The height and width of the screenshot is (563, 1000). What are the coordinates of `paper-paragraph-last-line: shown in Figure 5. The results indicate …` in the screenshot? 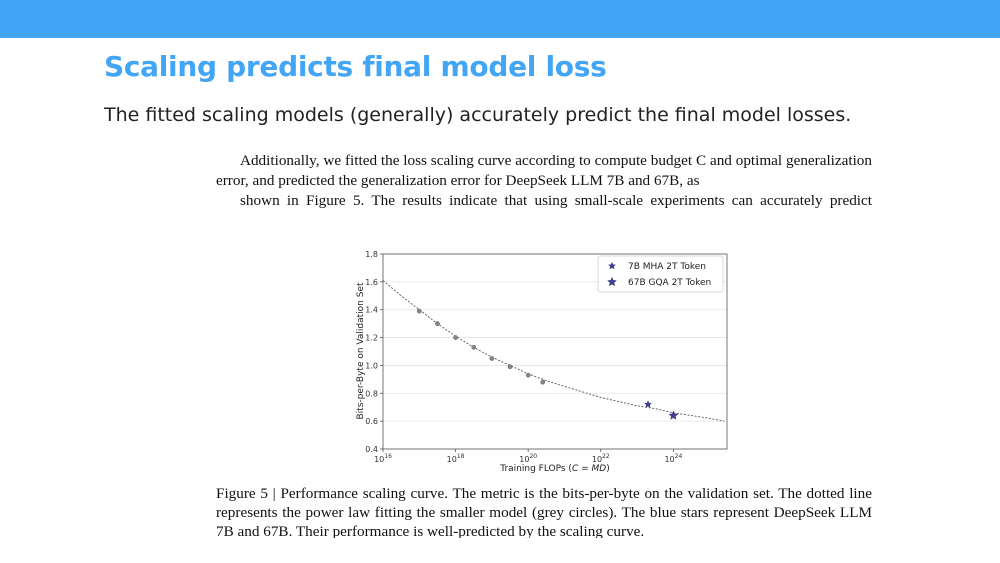 It's located at (556, 200).